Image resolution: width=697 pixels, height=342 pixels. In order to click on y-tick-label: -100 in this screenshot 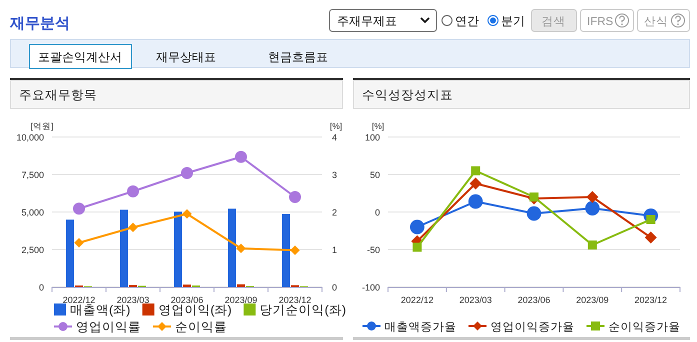, I will do `click(371, 287)`.